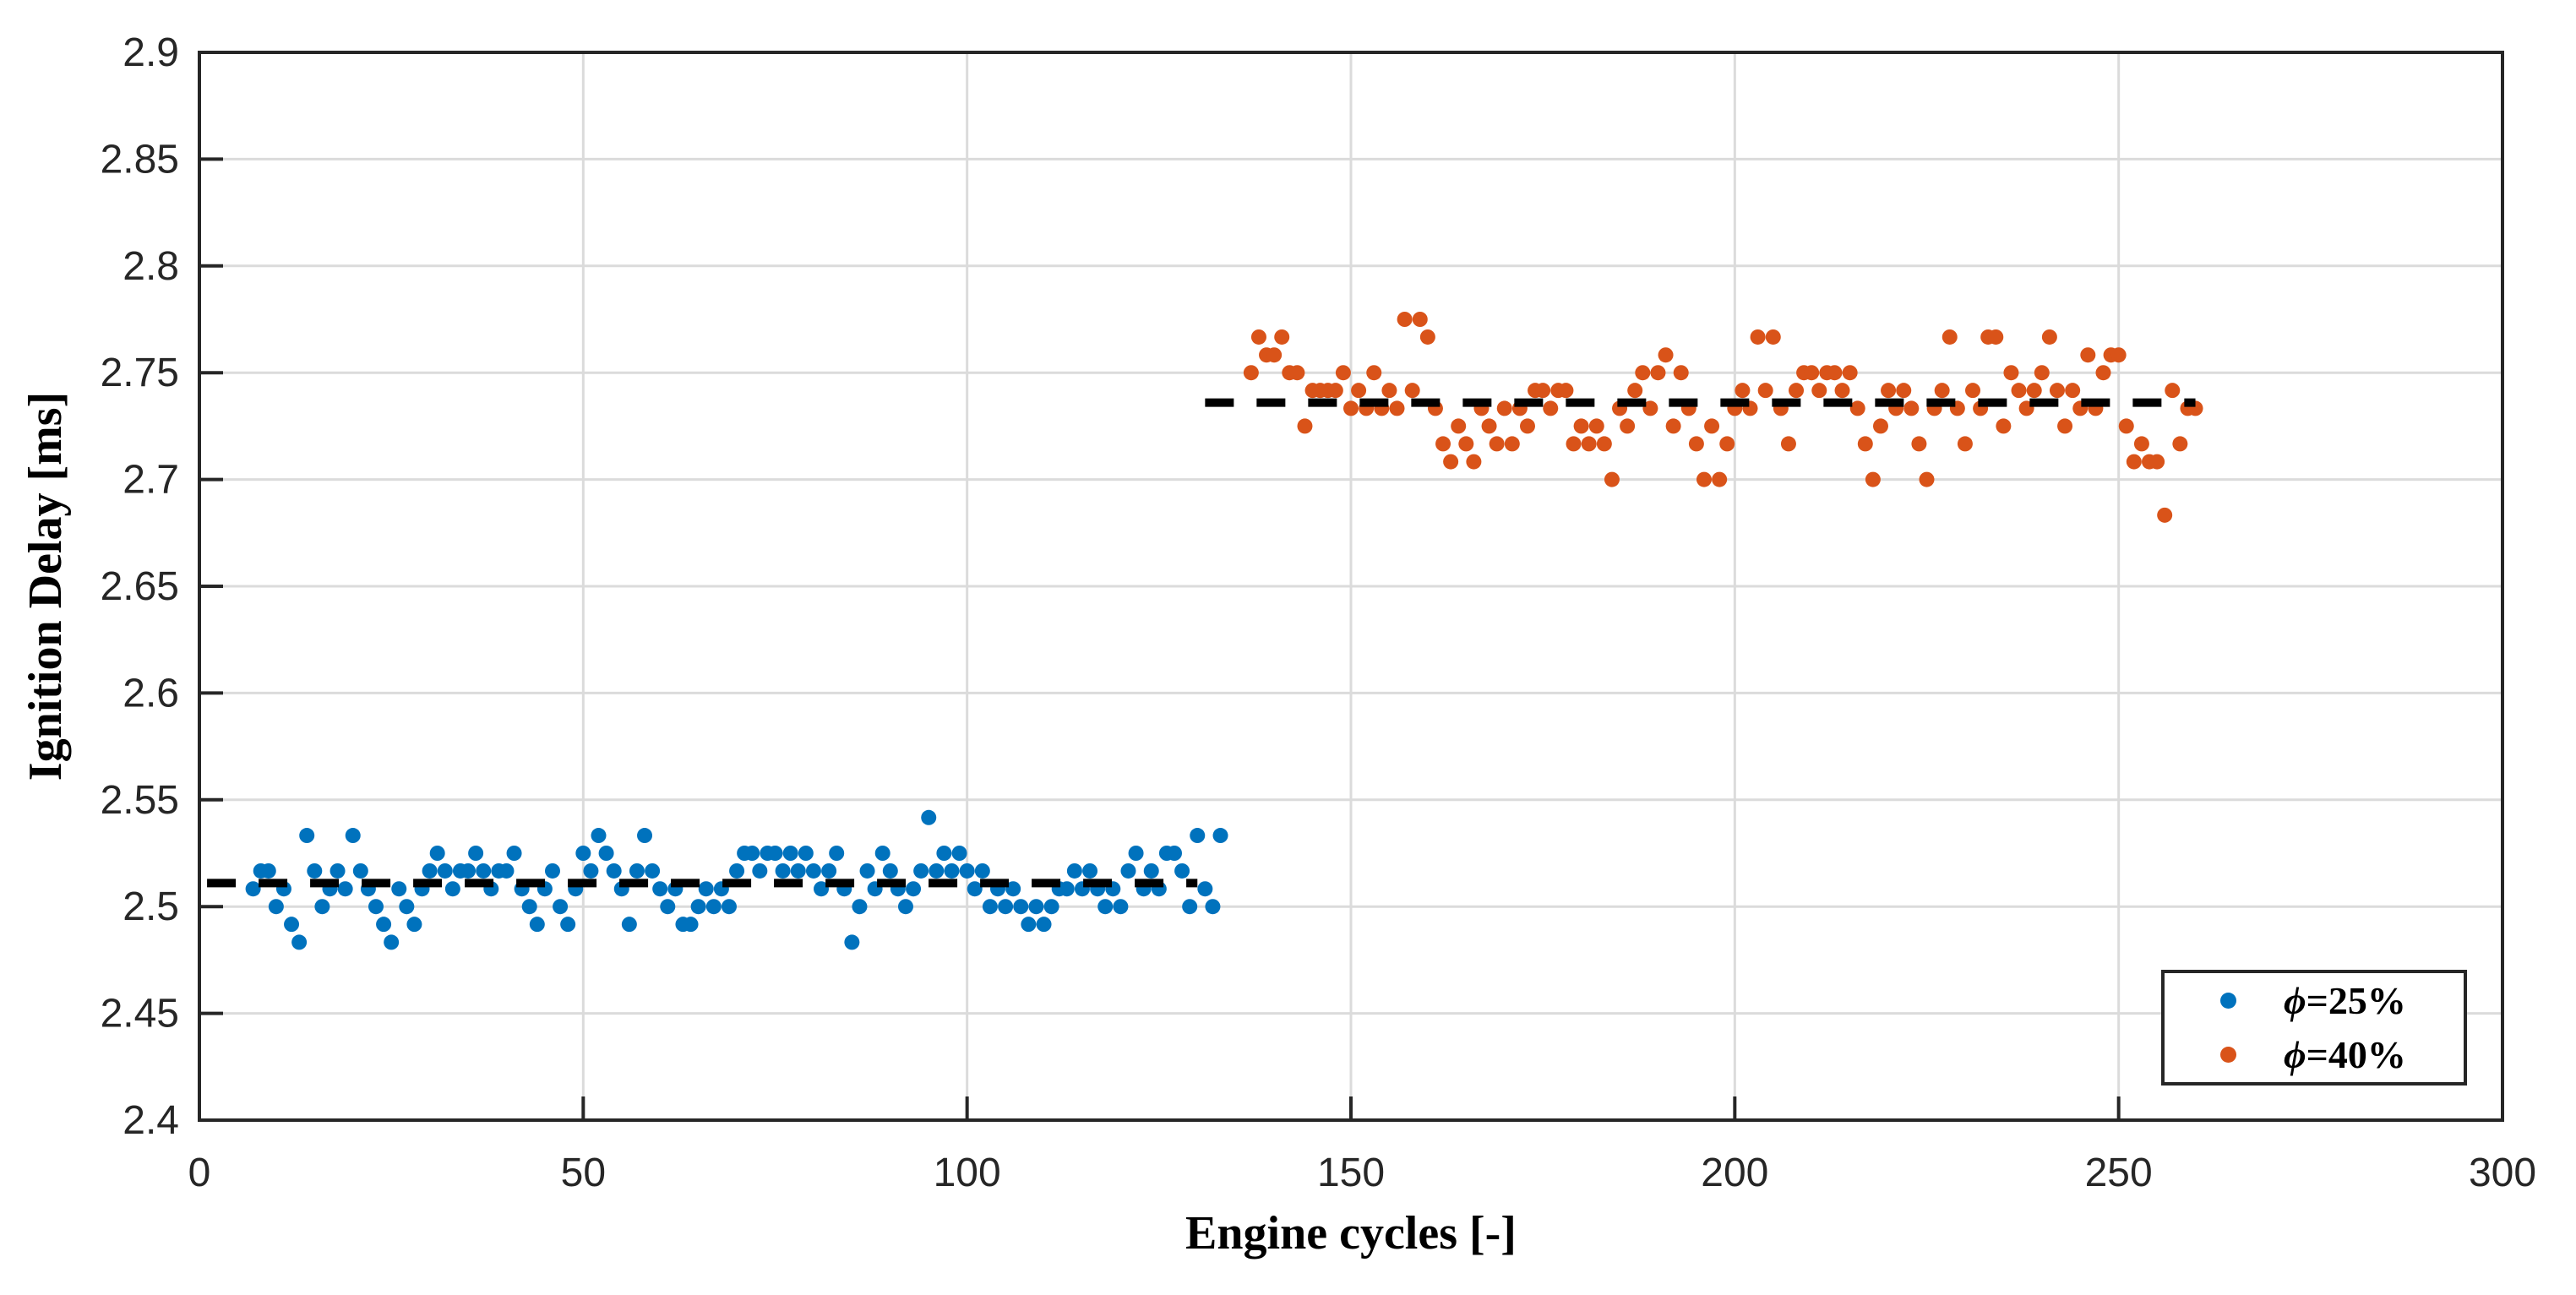 This screenshot has width=2576, height=1295. Describe the element at coordinates (2502, 1173) in the screenshot. I see `x-tick-label: 300` at that location.